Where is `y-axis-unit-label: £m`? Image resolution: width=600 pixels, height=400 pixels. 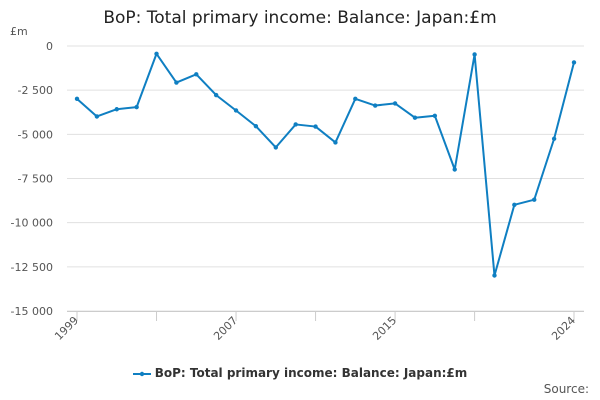
y-axis-unit-label: £m is located at coordinates (19, 31).